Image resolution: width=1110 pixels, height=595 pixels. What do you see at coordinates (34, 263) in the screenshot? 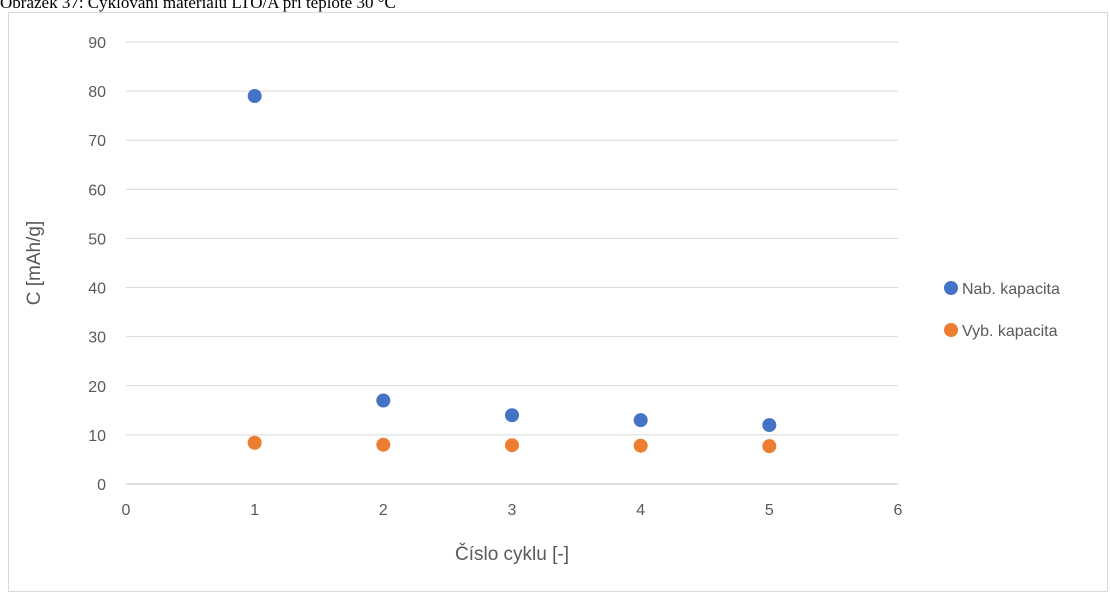
I see `y-axis-title: C [mAh/g]` at bounding box center [34, 263].